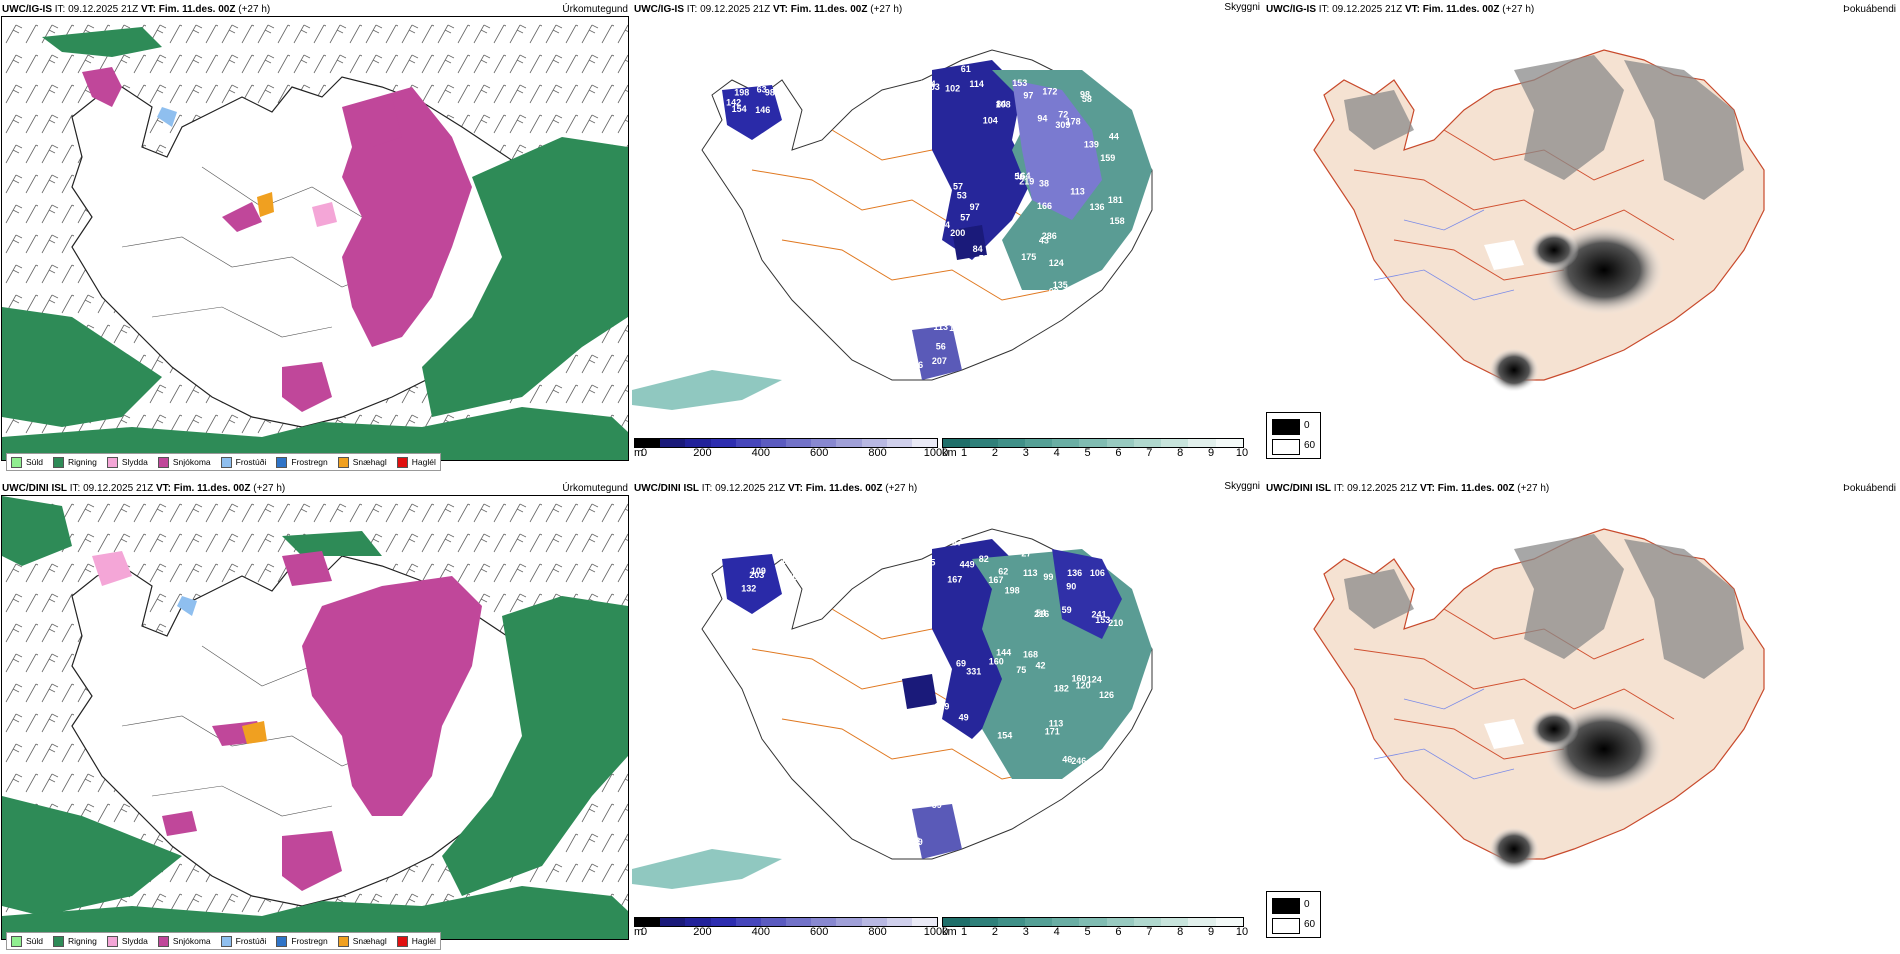 This screenshot has width=1900, height=954. What do you see at coordinates (184, 941) in the screenshot?
I see `legend-item-snjokoma: Snjókoma` at bounding box center [184, 941].